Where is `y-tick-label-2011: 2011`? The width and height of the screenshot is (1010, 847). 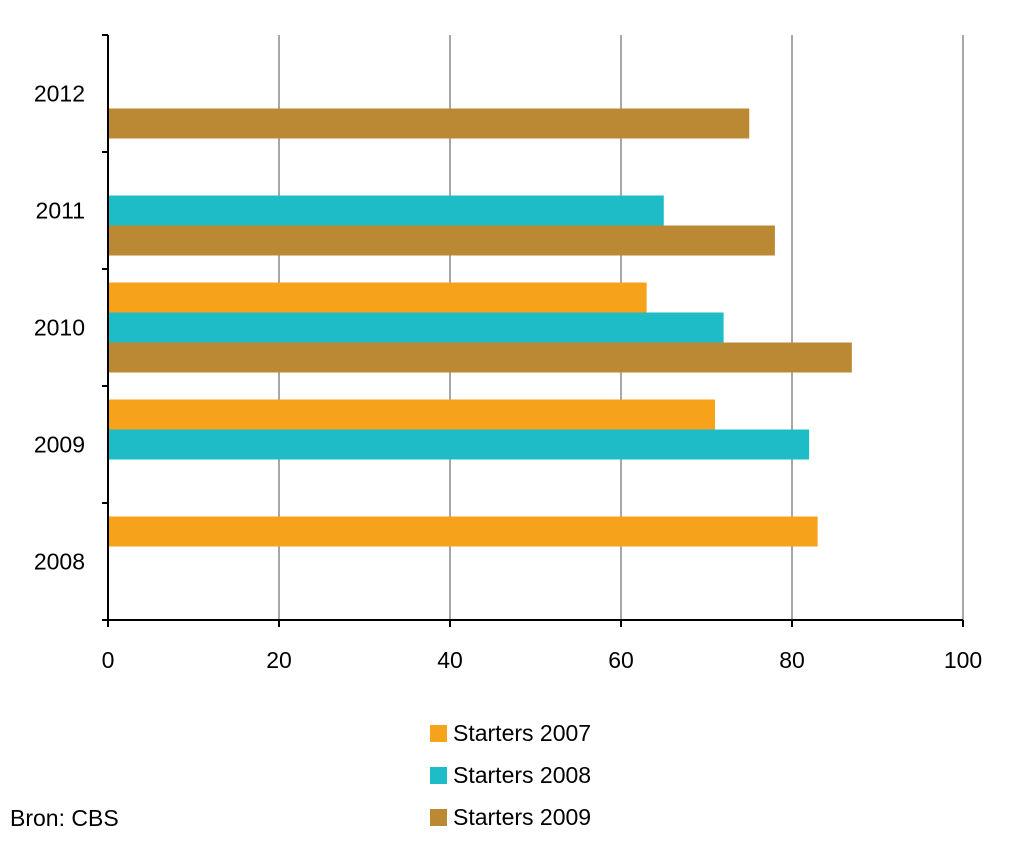 y-tick-label-2011: 2011 is located at coordinates (60, 211).